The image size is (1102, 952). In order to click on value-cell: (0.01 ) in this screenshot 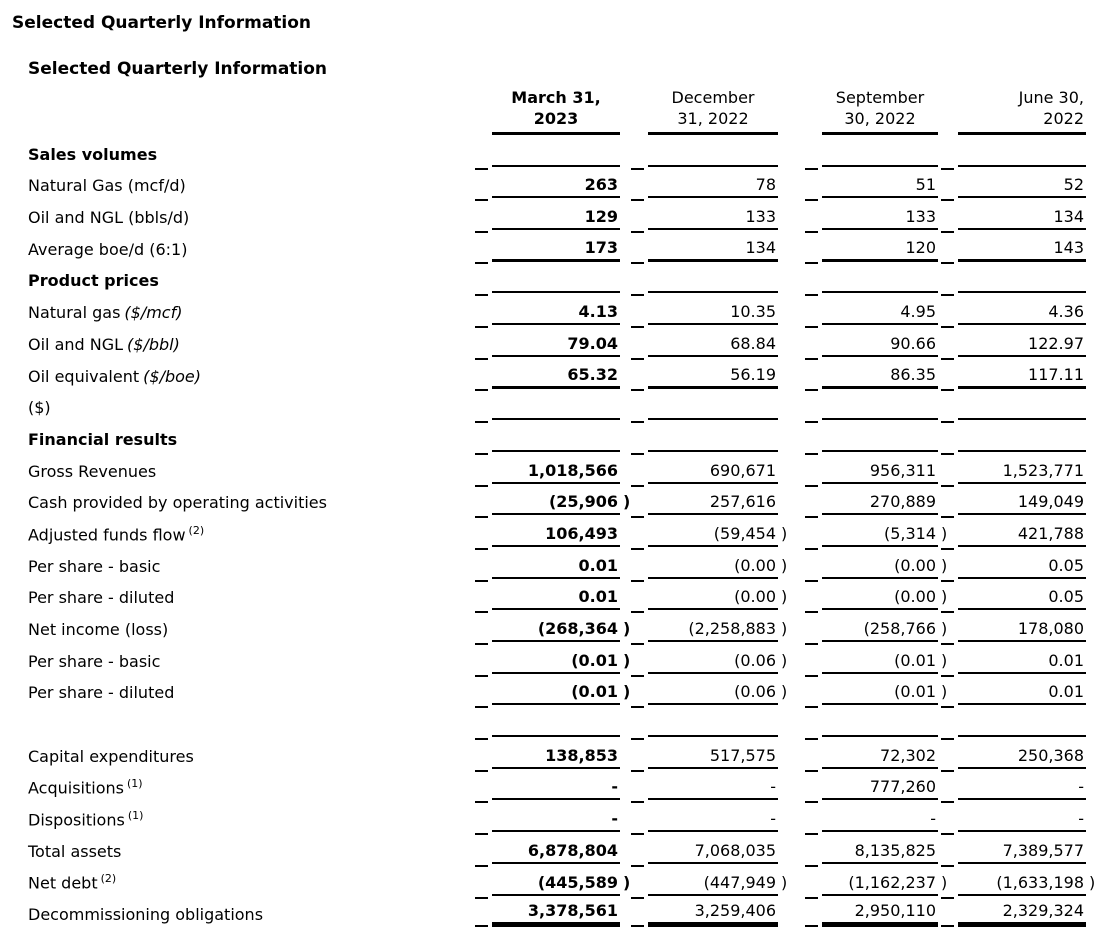, I will do `click(876, 695)`.